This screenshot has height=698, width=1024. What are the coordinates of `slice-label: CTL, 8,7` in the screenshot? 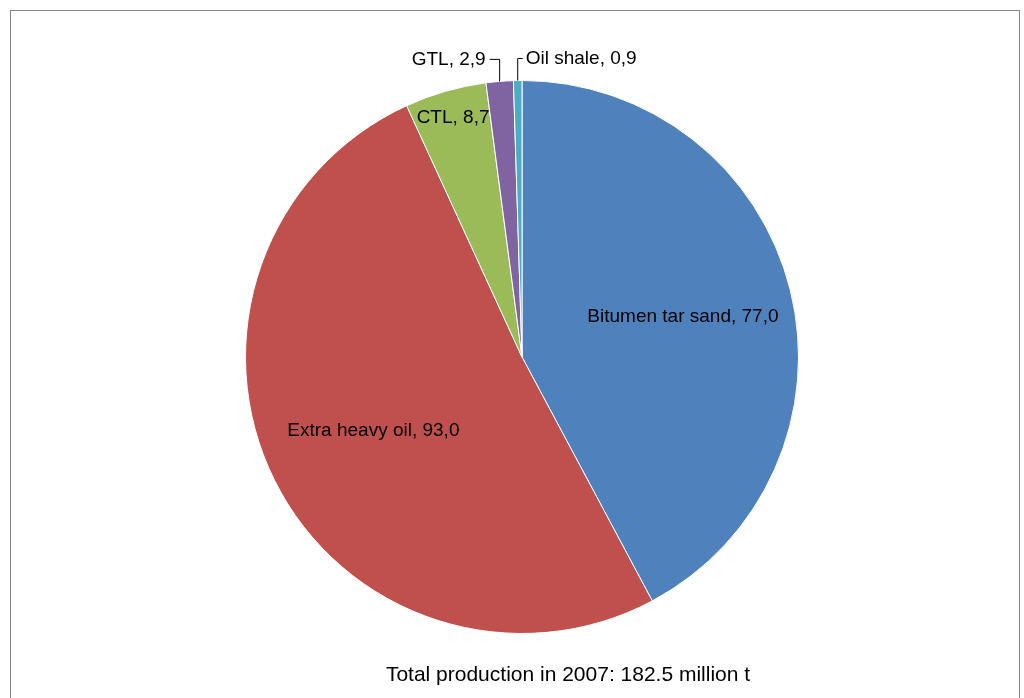 It's located at (453, 117).